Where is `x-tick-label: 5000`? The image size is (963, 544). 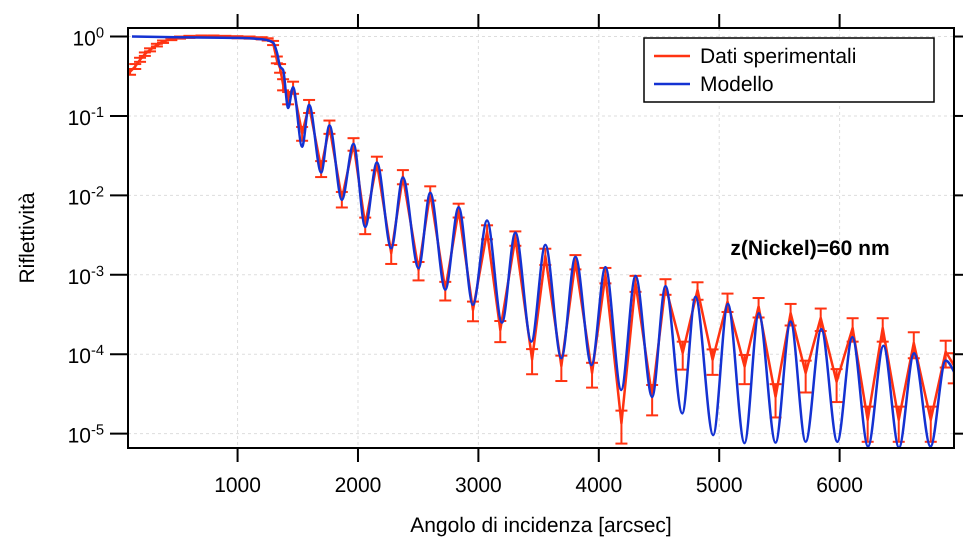
x-tick-label: 5000 is located at coordinates (719, 485).